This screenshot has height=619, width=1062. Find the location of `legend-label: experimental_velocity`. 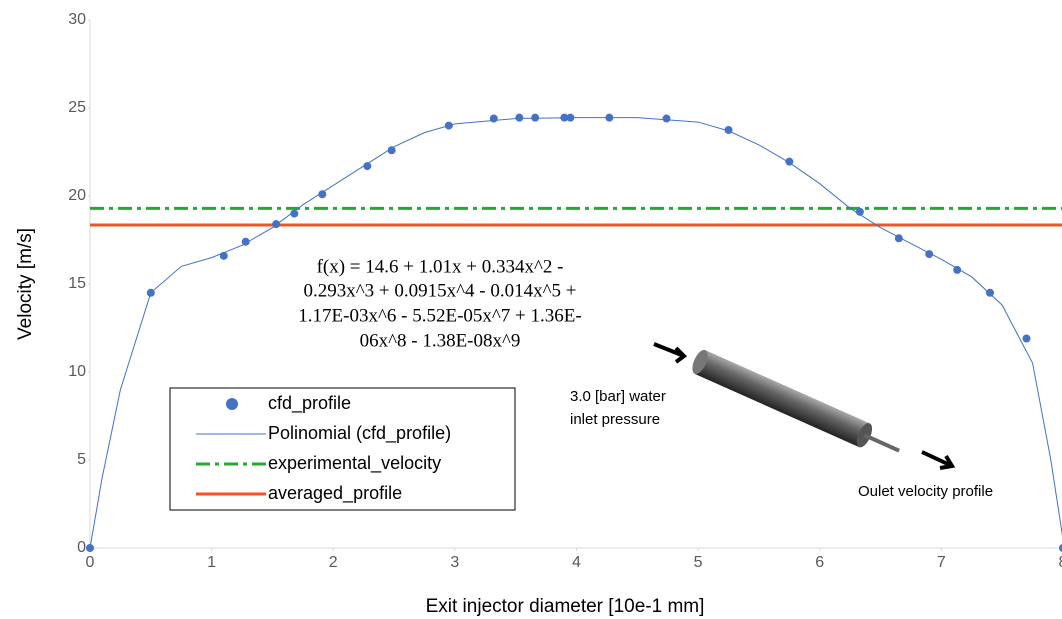

legend-label: experimental_velocity is located at coordinates (354, 463).